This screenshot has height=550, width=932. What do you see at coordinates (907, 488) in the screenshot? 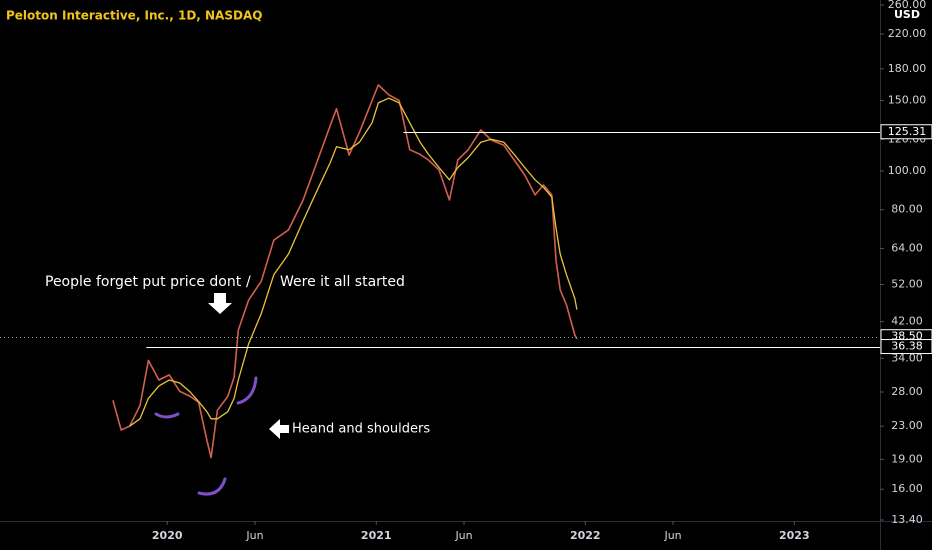
I see `y-tick-label: 16.00` at bounding box center [907, 488].